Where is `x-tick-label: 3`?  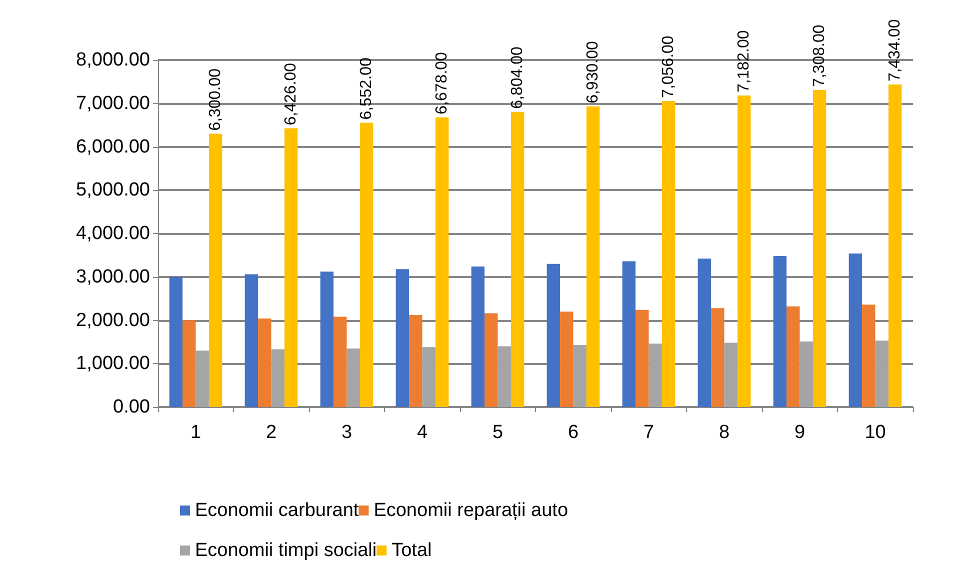 x-tick-label: 3 is located at coordinates (346, 432).